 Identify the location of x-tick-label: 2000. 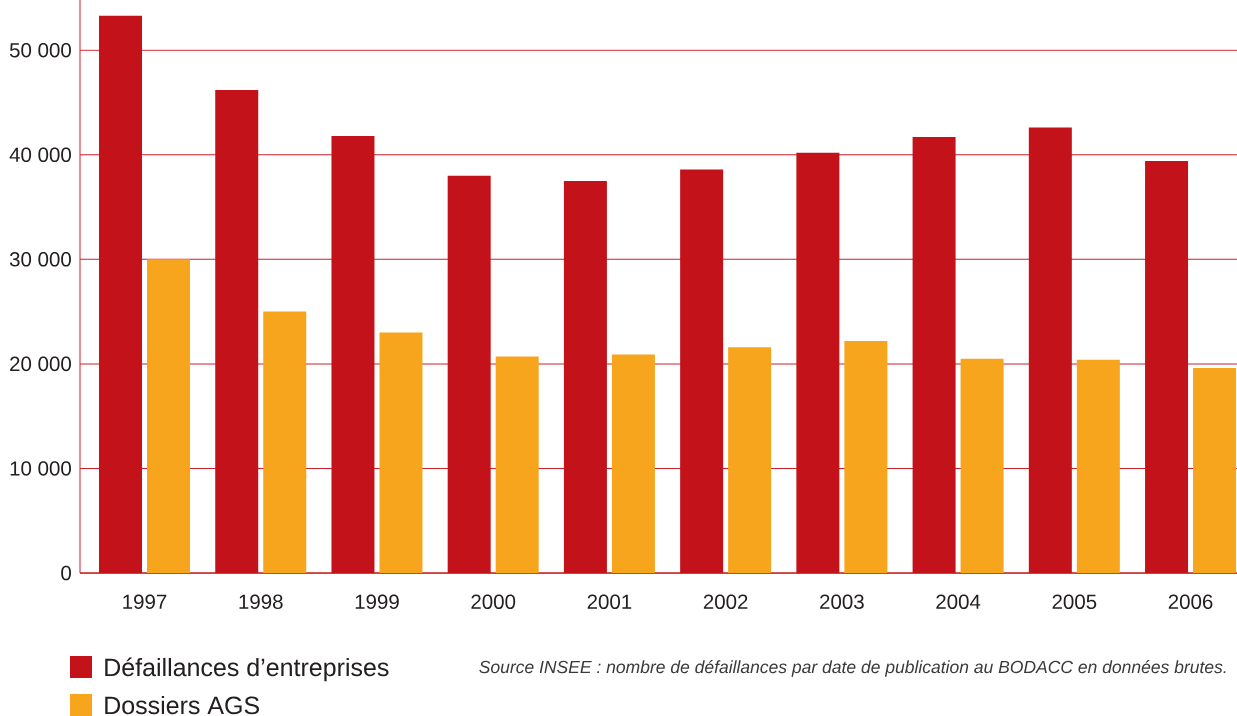
(493, 601).